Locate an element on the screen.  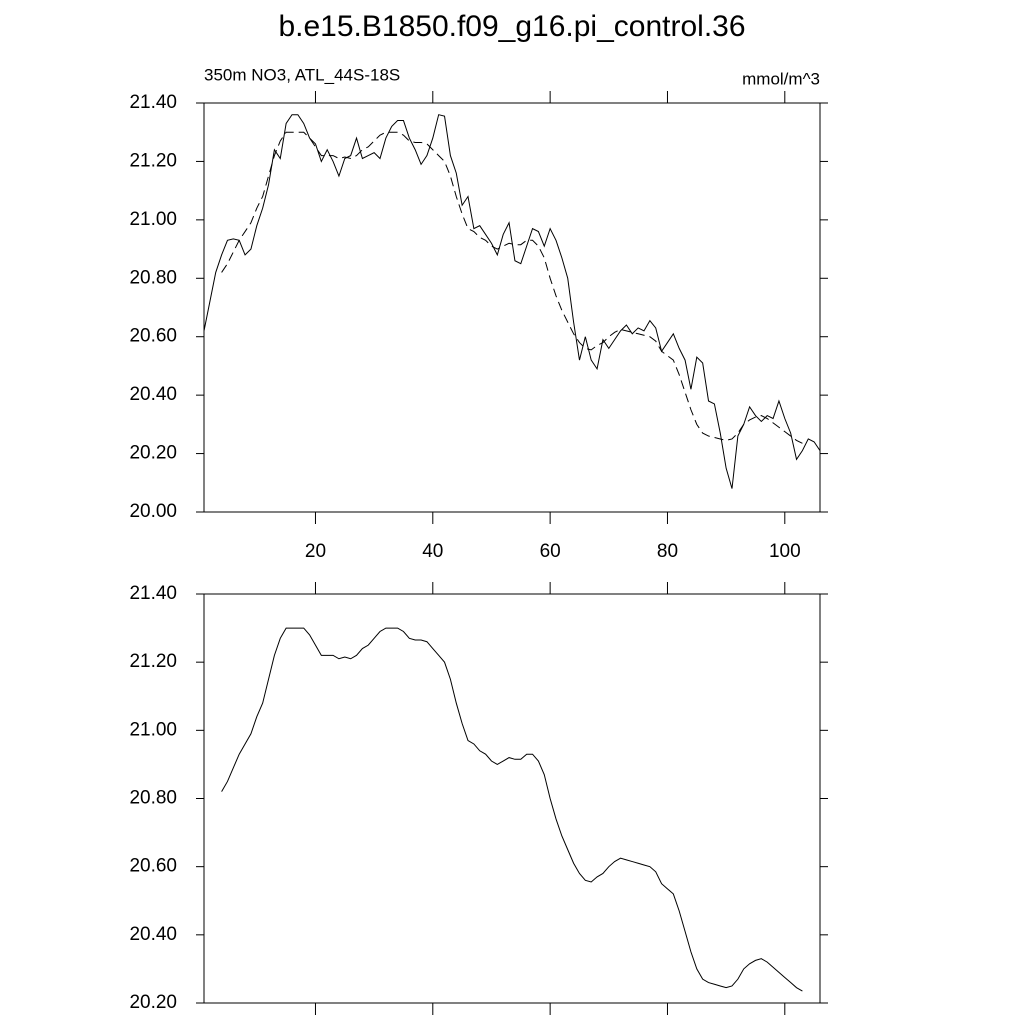
x-tick-label: 20 is located at coordinates (315, 551).